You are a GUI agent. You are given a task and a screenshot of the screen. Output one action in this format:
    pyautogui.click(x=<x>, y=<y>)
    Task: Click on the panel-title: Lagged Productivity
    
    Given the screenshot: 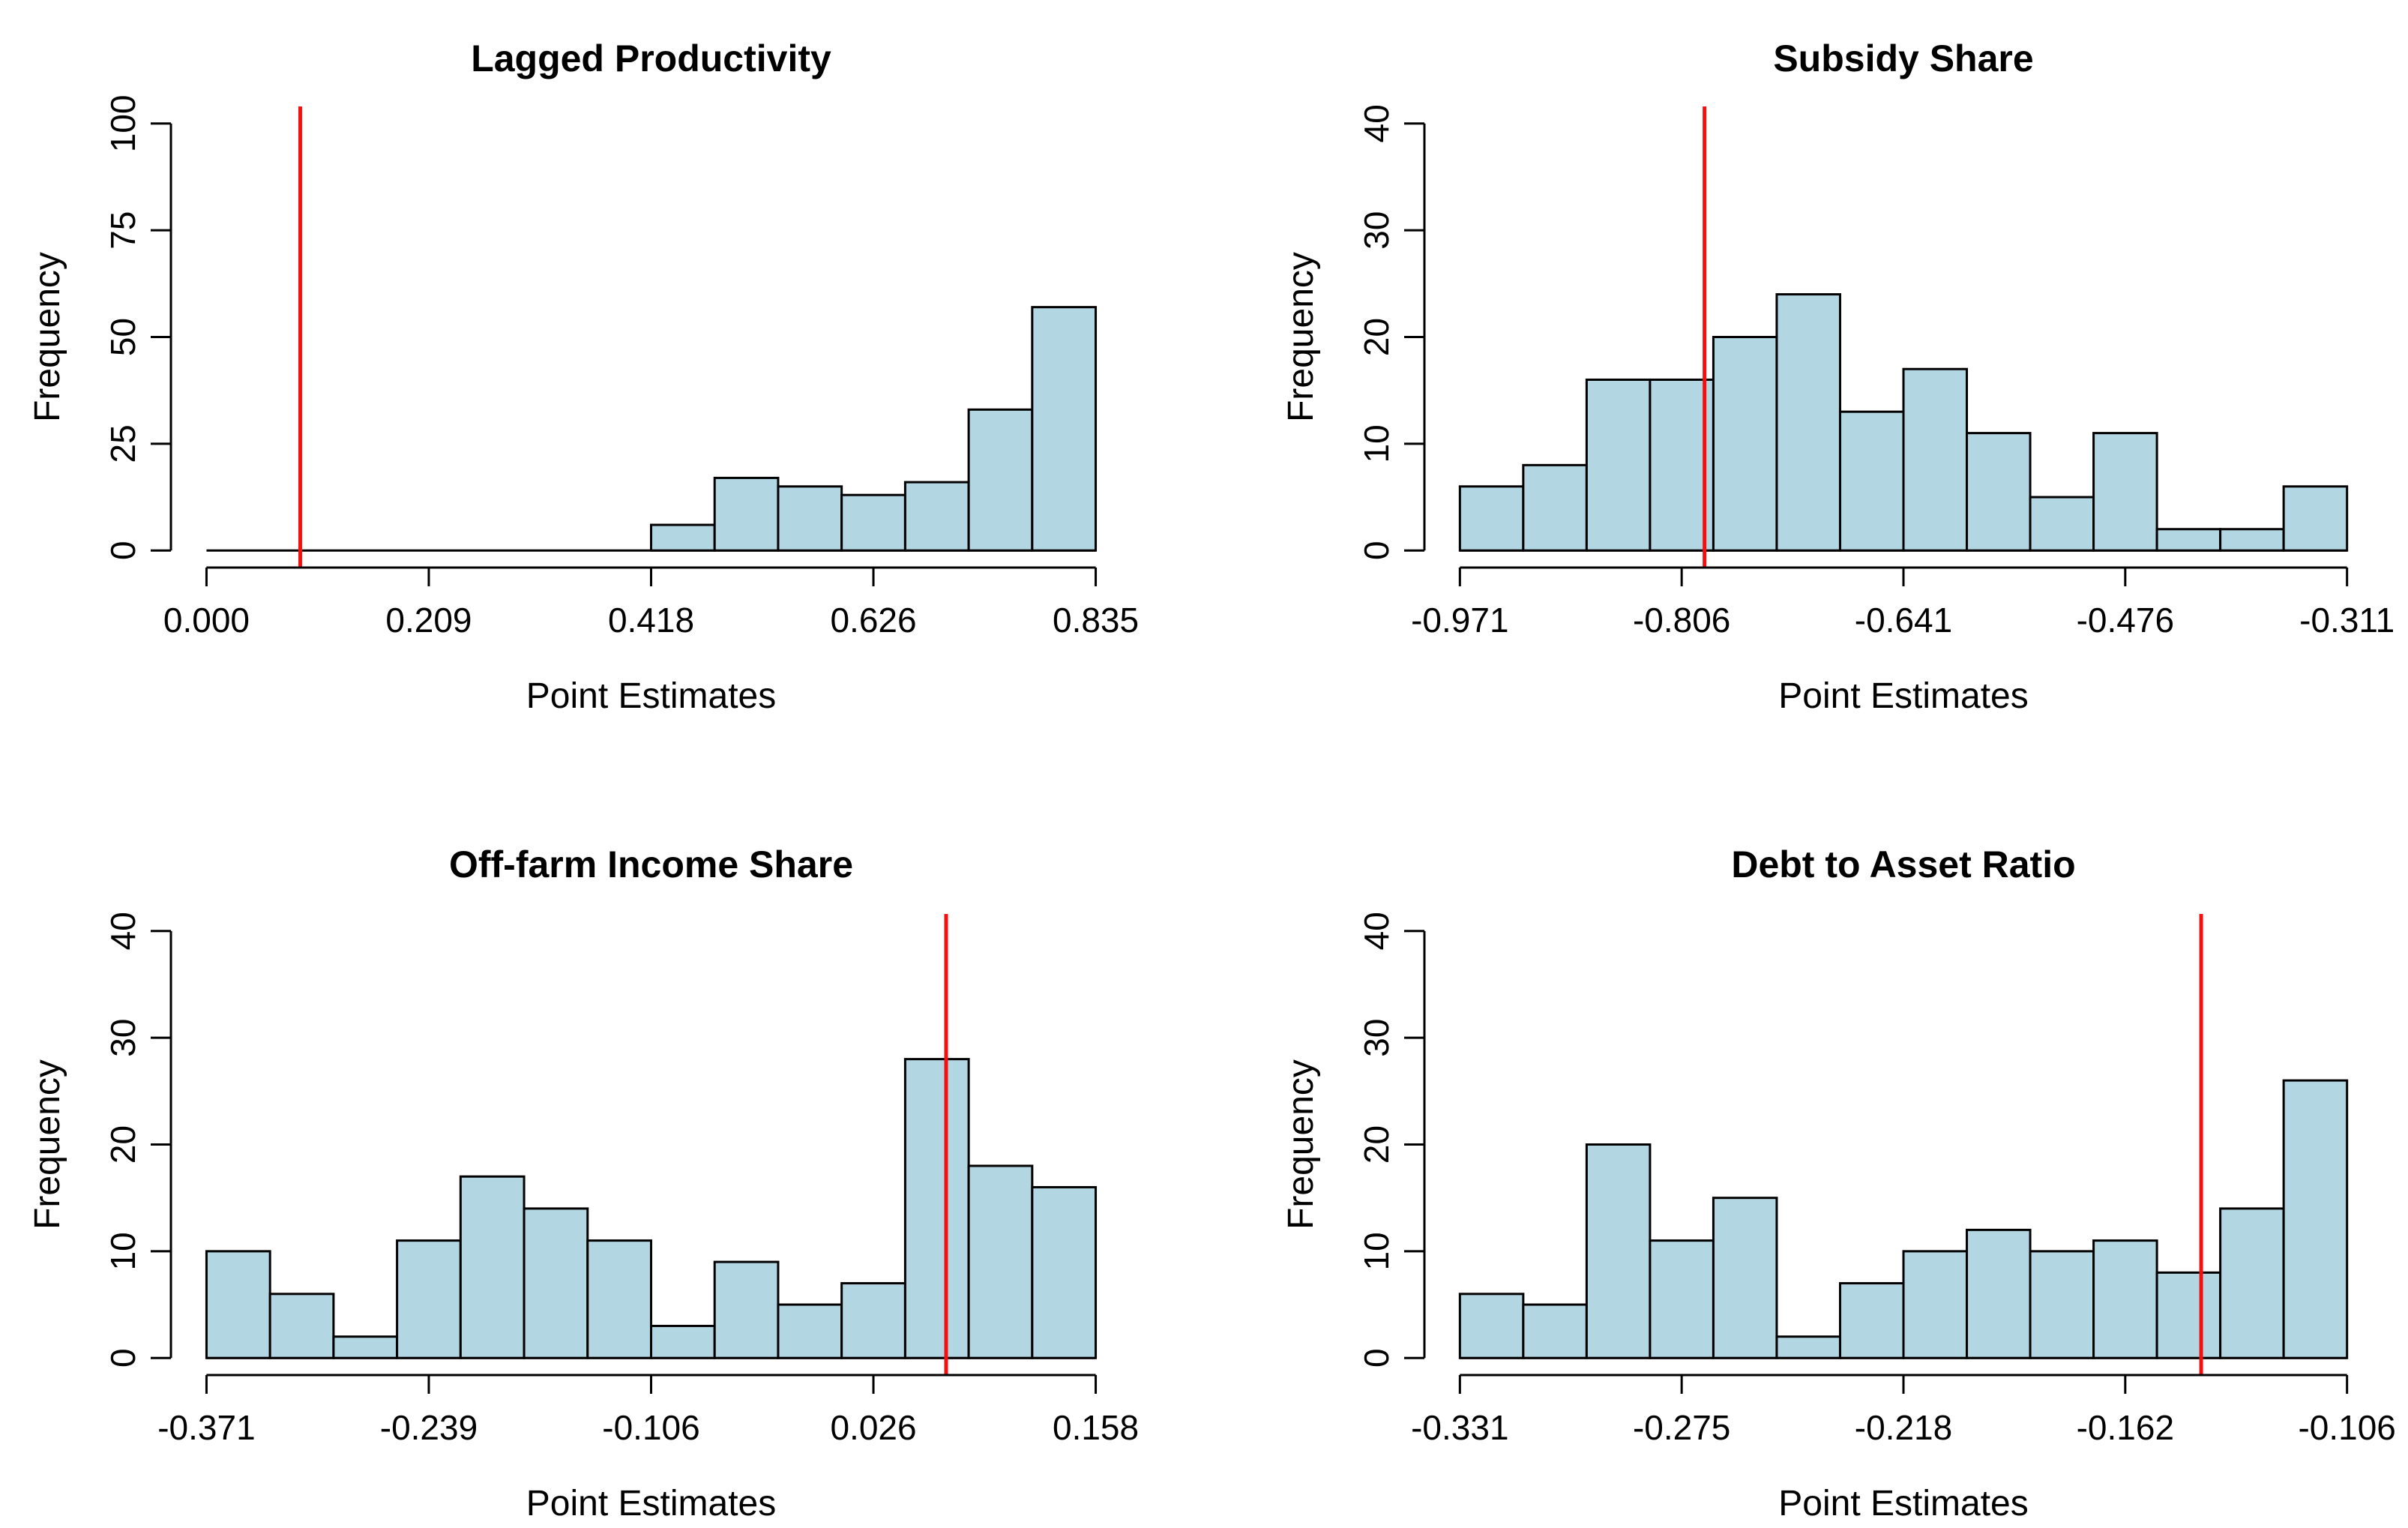 What is the action you would take?
    pyautogui.click(x=651, y=58)
    